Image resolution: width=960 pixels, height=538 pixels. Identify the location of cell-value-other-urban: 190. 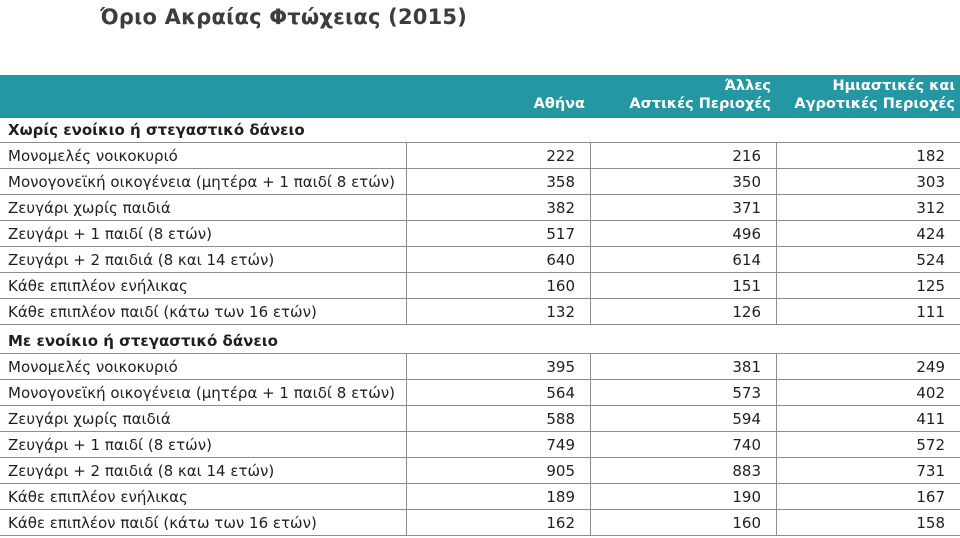
(683, 496).